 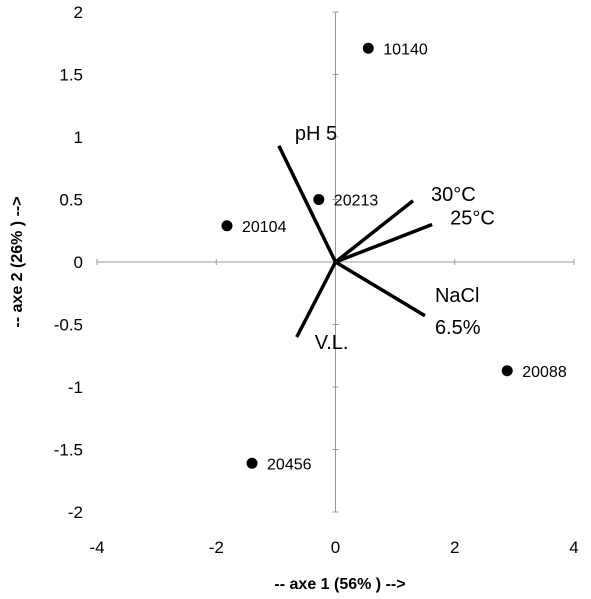 What do you see at coordinates (78, 12) in the screenshot?
I see `y-tick-label: 2` at bounding box center [78, 12].